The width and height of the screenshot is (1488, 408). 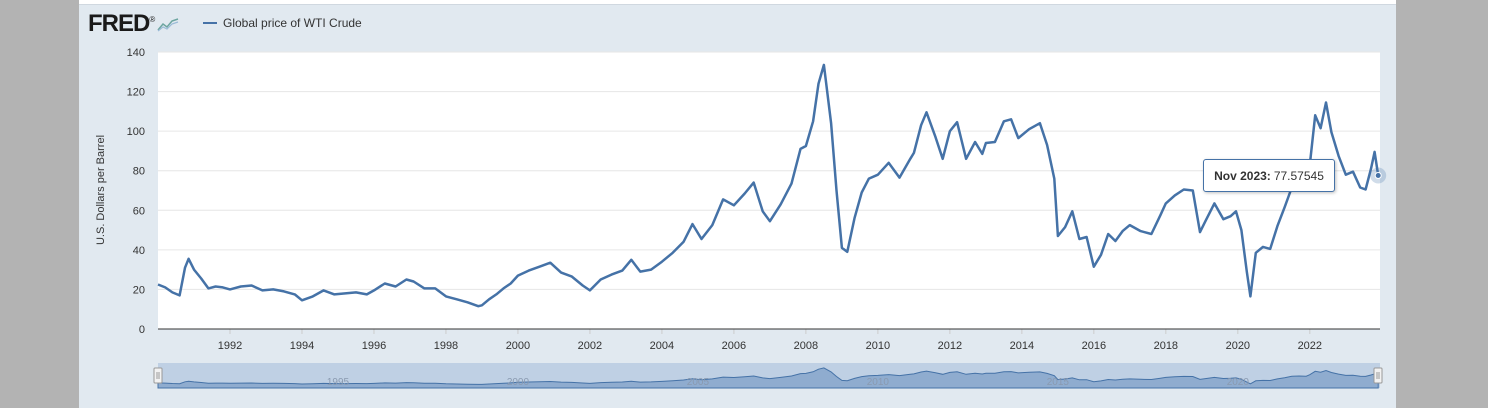 What do you see at coordinates (446, 346) in the screenshot?
I see `x-tick-label: 1998` at bounding box center [446, 346].